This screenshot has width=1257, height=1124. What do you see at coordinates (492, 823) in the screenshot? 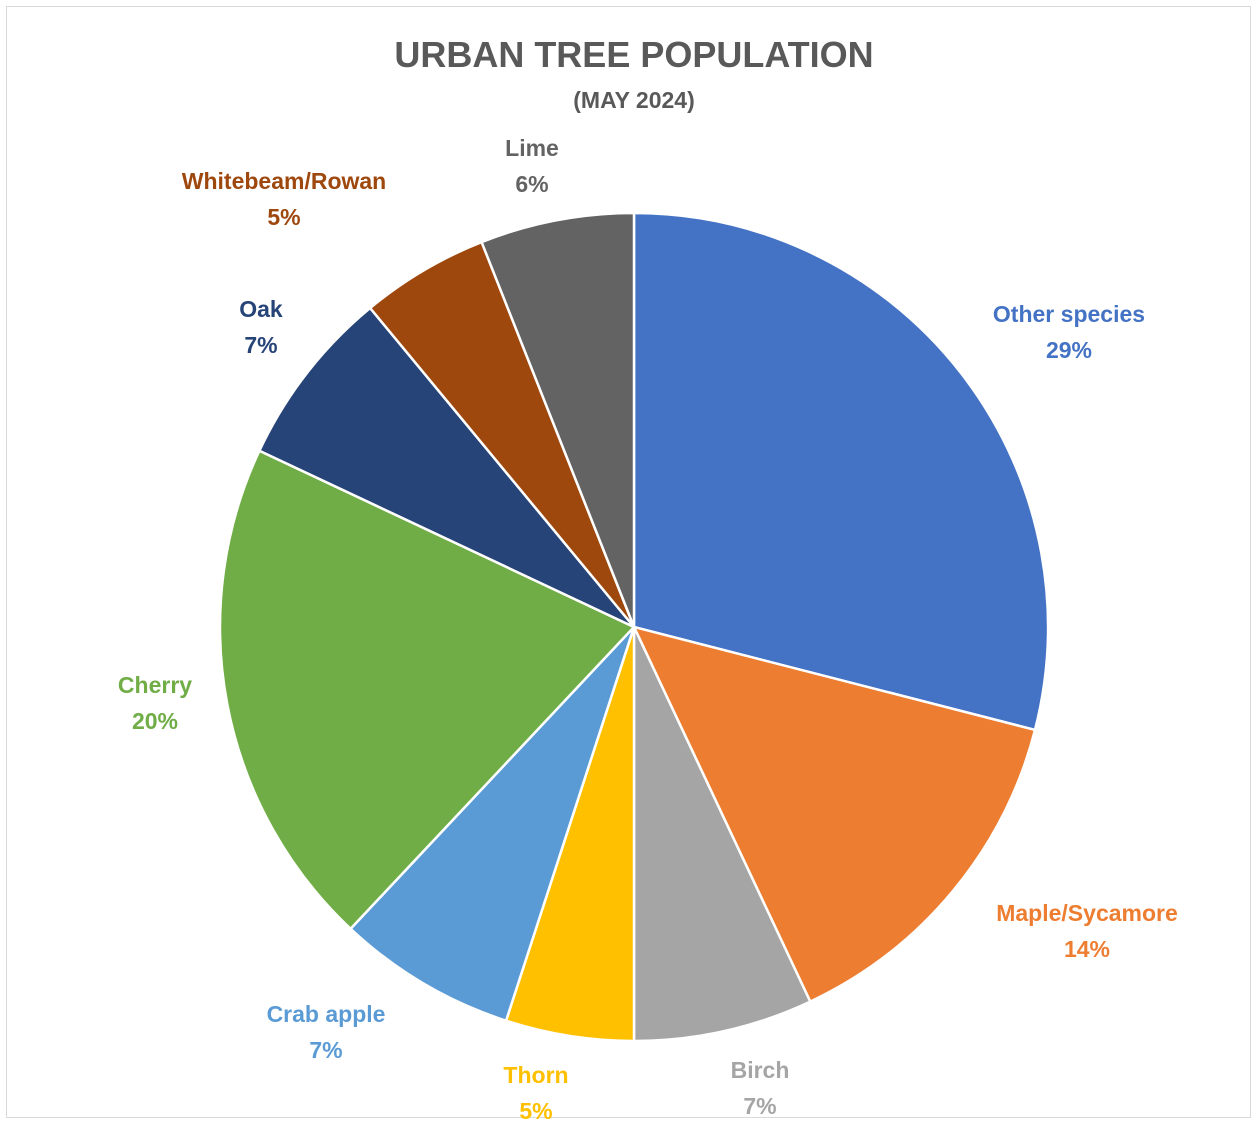
I see `pie-slice-crab-apple` at bounding box center [492, 823].